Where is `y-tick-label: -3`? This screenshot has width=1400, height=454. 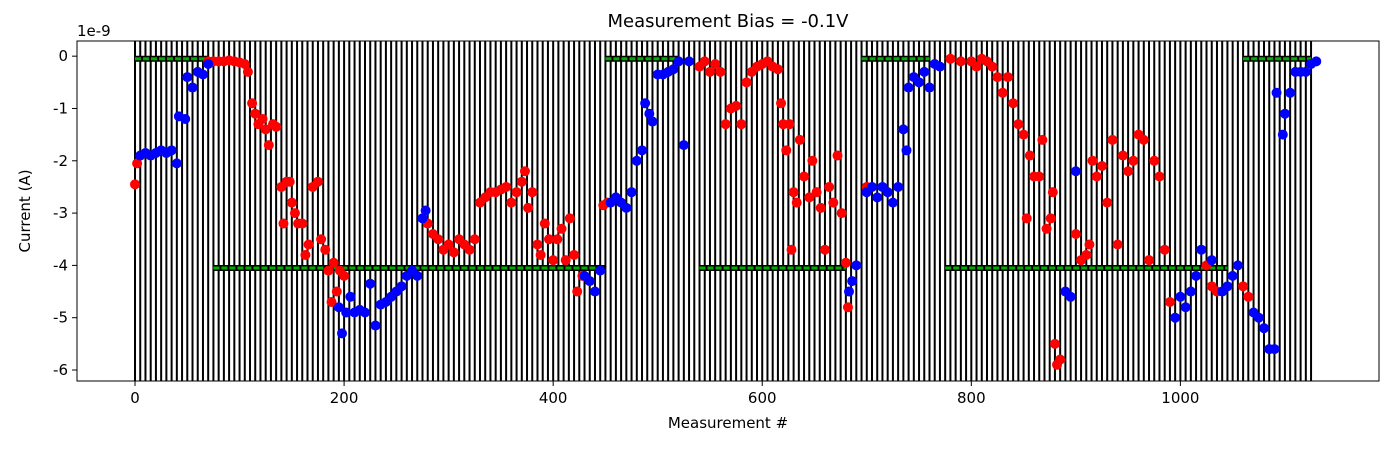 y-tick-label: -3 is located at coordinates (60, 213).